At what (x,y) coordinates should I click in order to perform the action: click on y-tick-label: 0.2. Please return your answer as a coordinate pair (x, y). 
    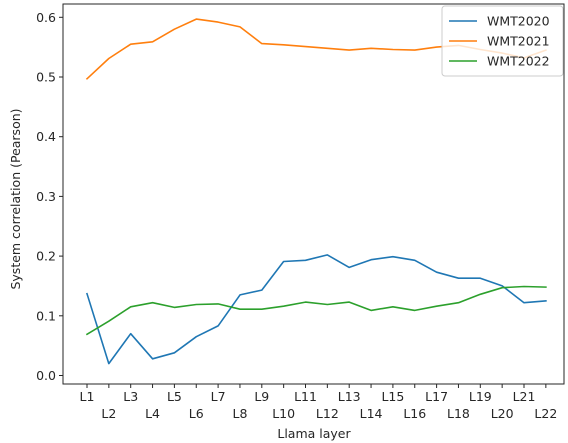
    Looking at the image, I should click on (46, 256).